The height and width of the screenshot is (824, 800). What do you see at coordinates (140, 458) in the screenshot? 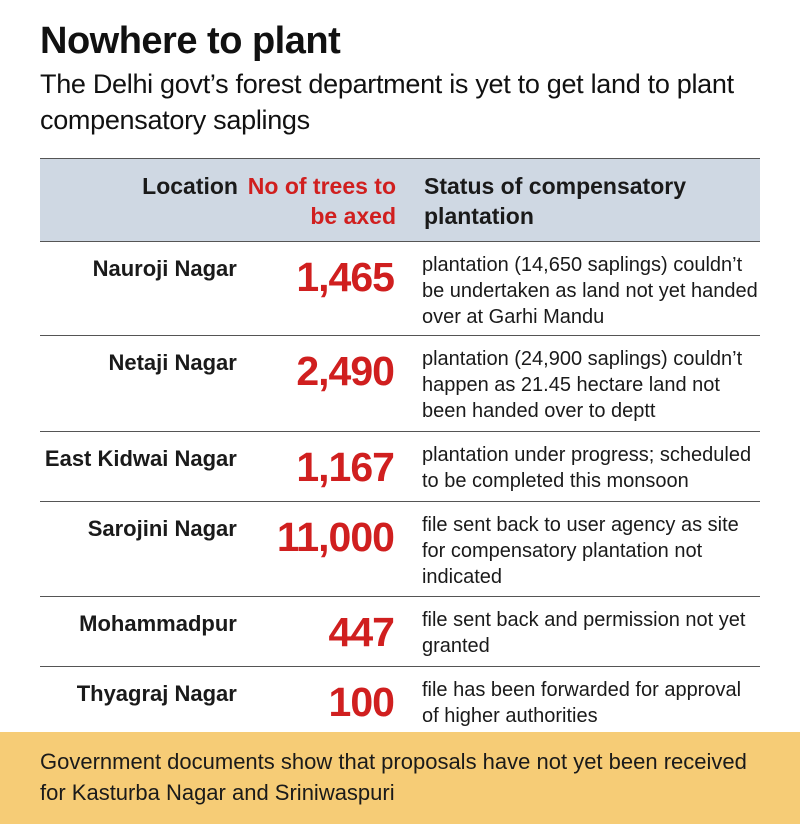
I see `row-location: East Kidwai Nagar` at bounding box center [140, 458].